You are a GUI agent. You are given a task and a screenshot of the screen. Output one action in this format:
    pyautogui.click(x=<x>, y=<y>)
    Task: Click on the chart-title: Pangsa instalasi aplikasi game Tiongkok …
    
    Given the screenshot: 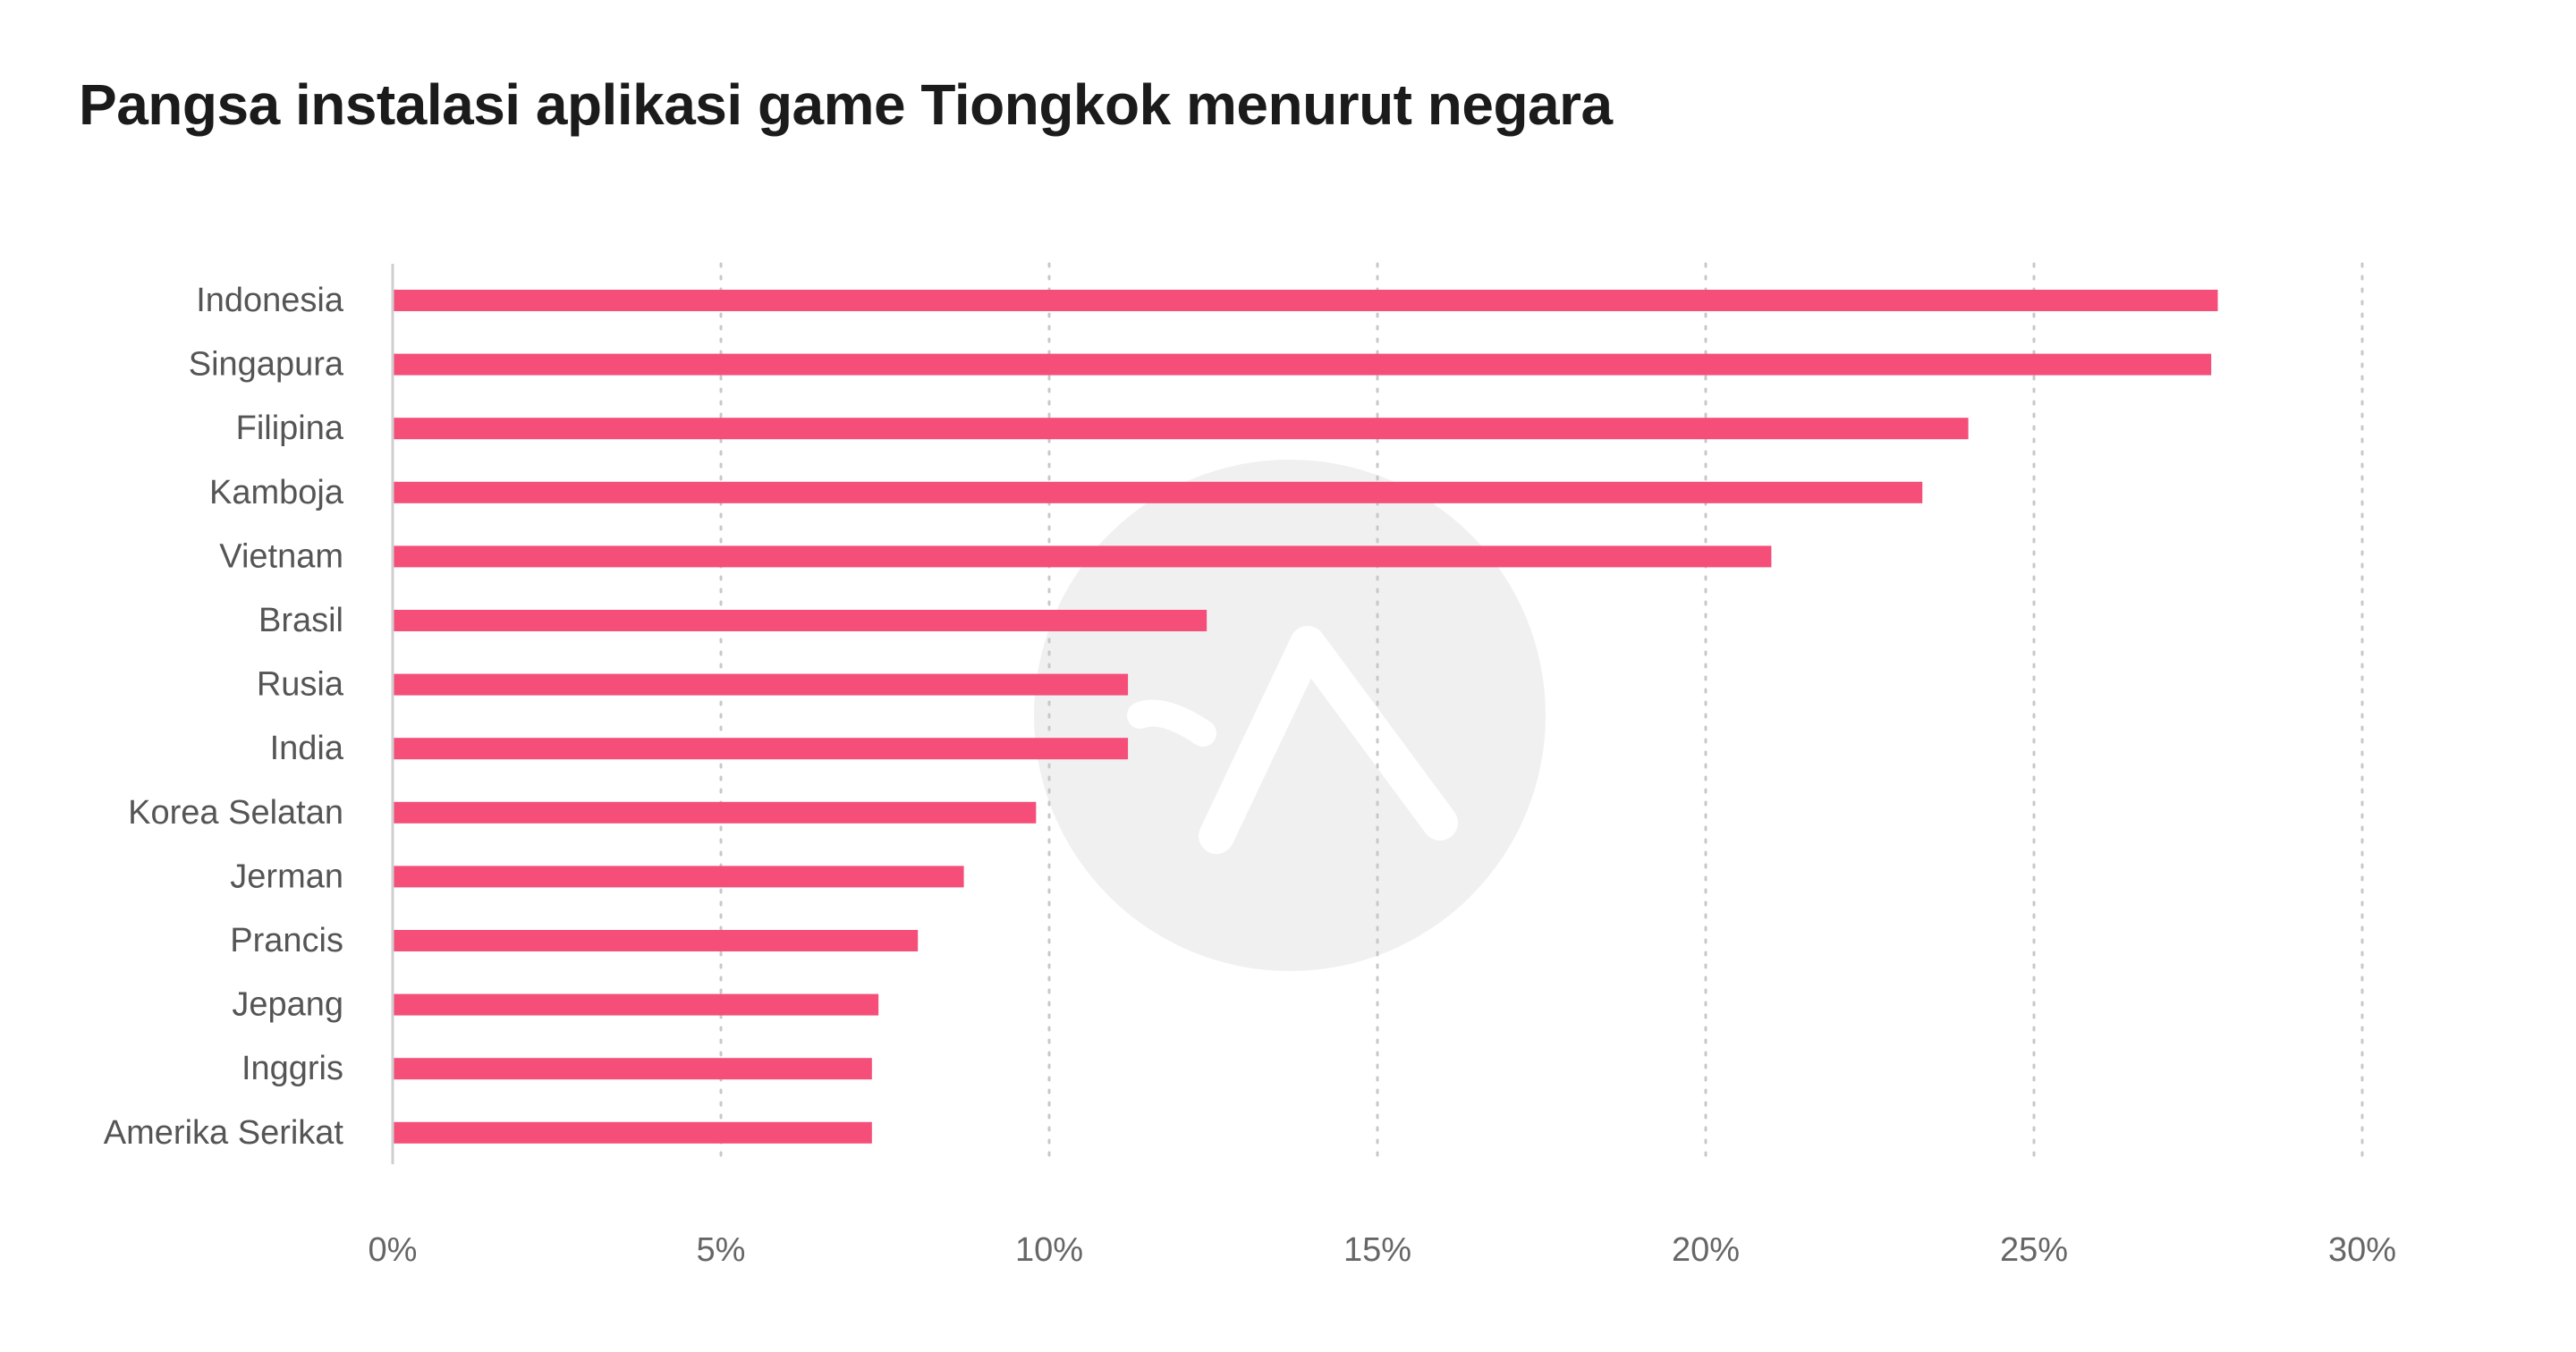 What is the action you would take?
    pyautogui.click(x=846, y=104)
    